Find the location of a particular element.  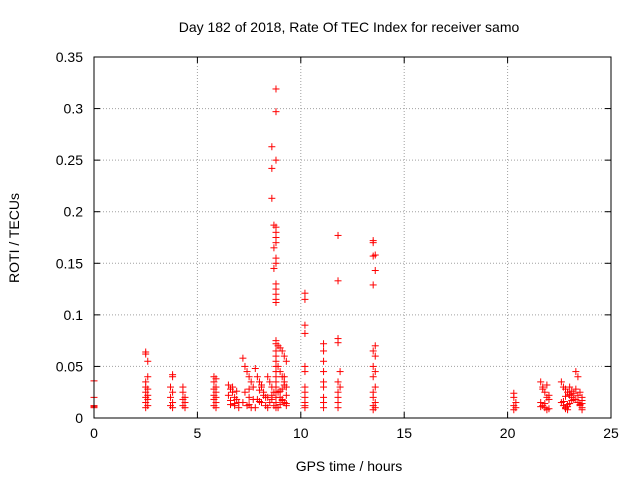

x-tick-label: 5 is located at coordinates (198, 433).